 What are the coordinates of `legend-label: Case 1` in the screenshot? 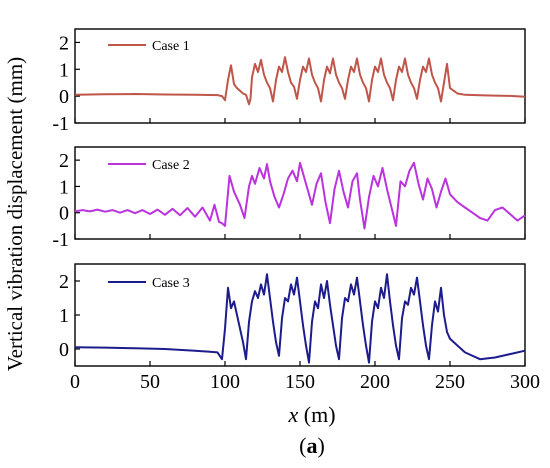 It's located at (171, 46).